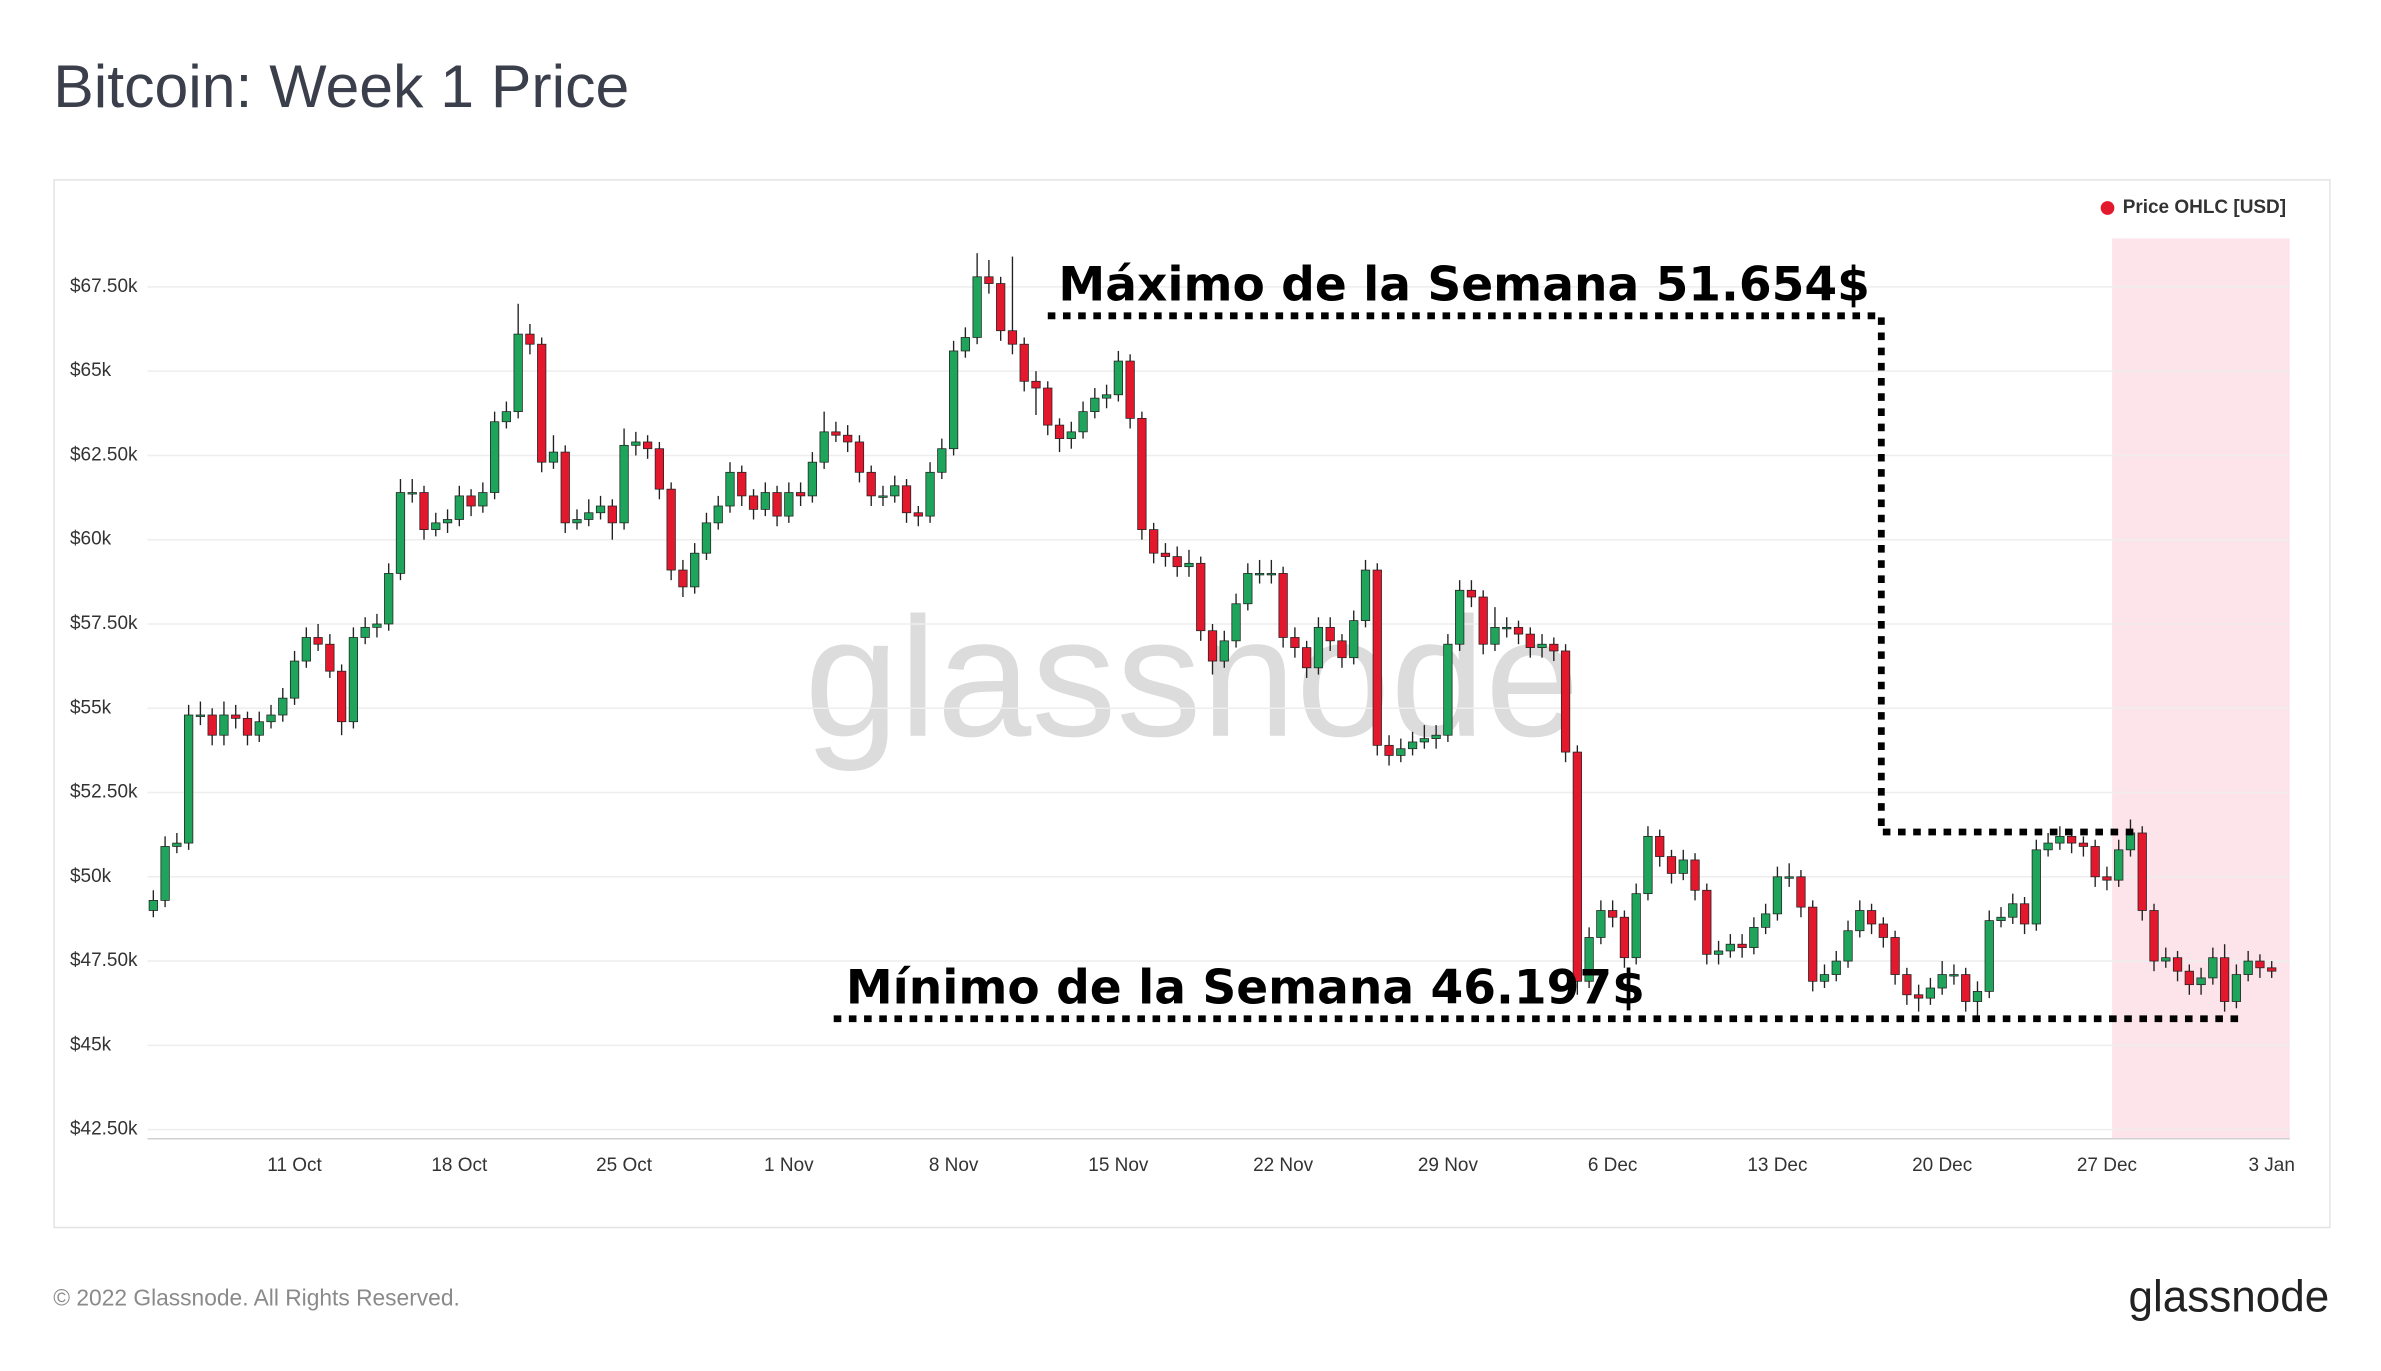 This screenshot has width=2381, height=1371. Describe the element at coordinates (1942, 1165) in the screenshot. I see `x-tick-label: 20 Dec` at that location.